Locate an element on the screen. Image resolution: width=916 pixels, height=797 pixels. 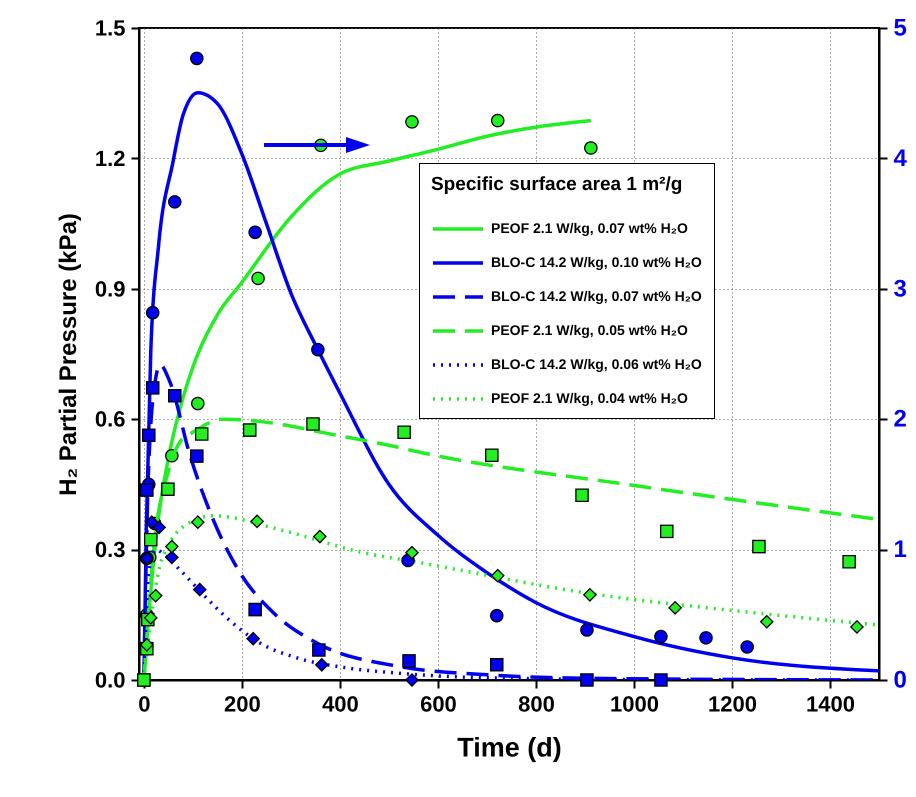
y-tick-label: 0.3 is located at coordinates (110, 549).